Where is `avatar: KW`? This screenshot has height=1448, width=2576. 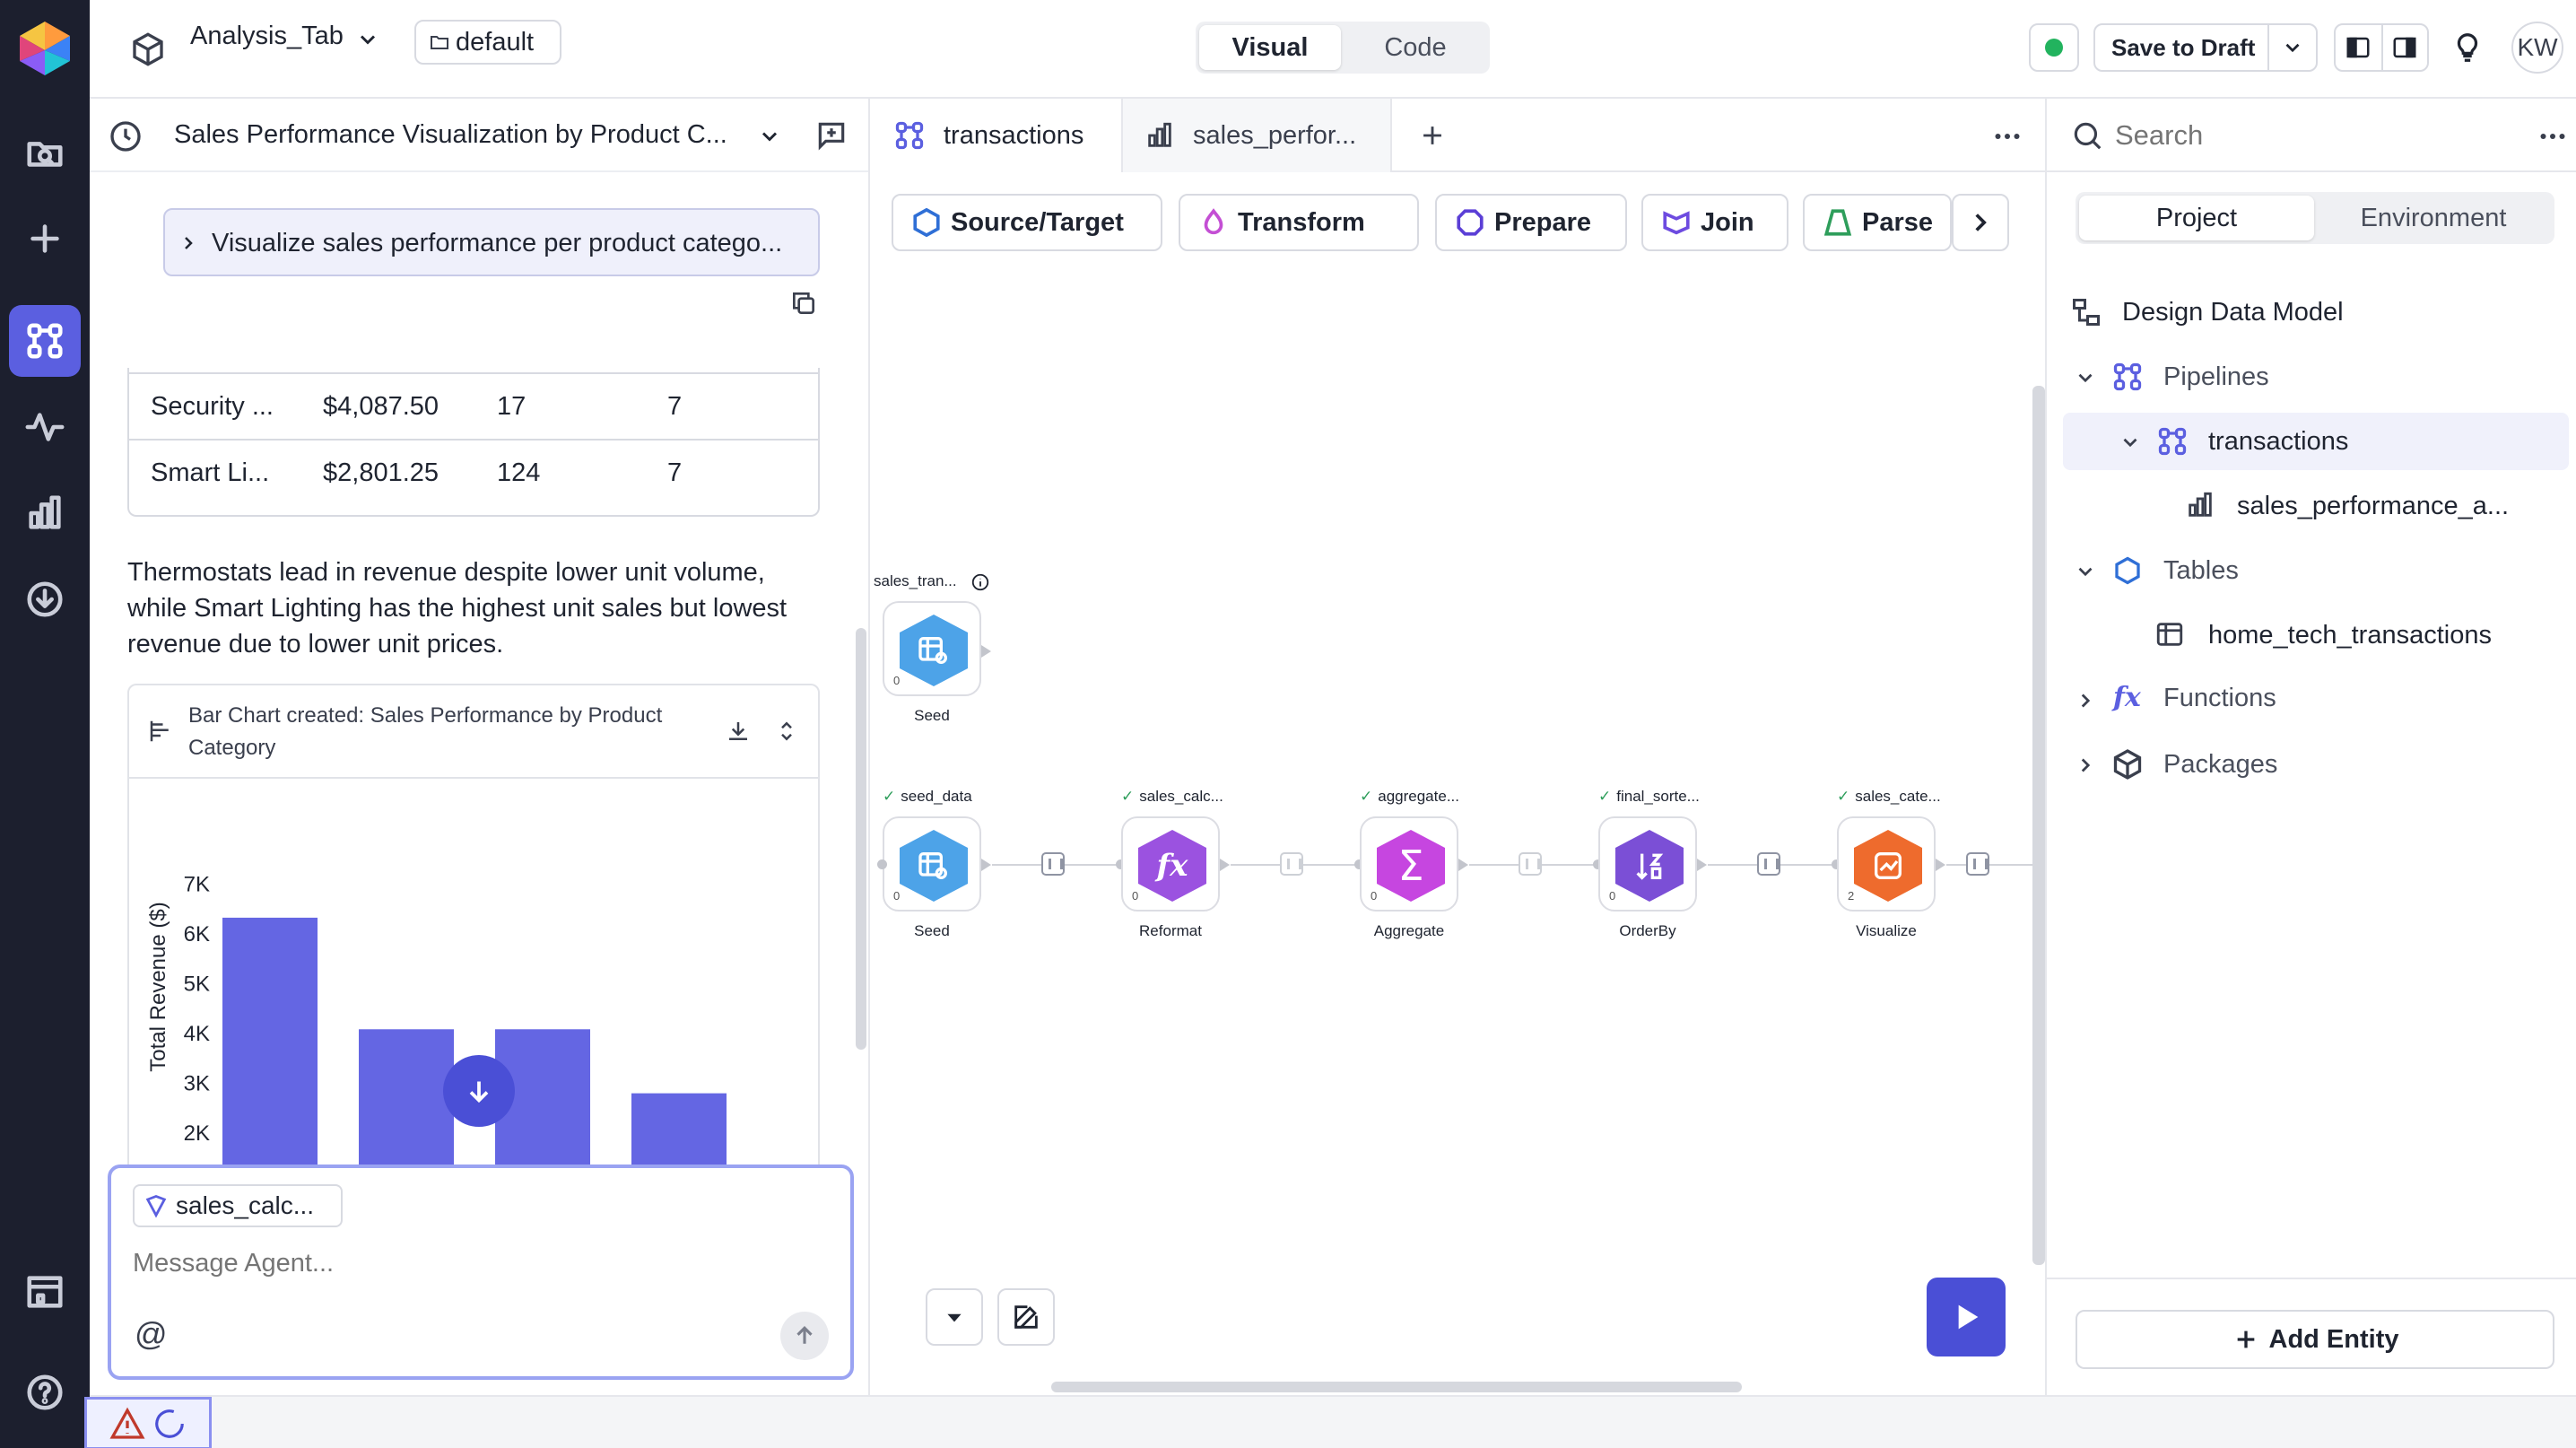
avatar: KW is located at coordinates (2537, 48).